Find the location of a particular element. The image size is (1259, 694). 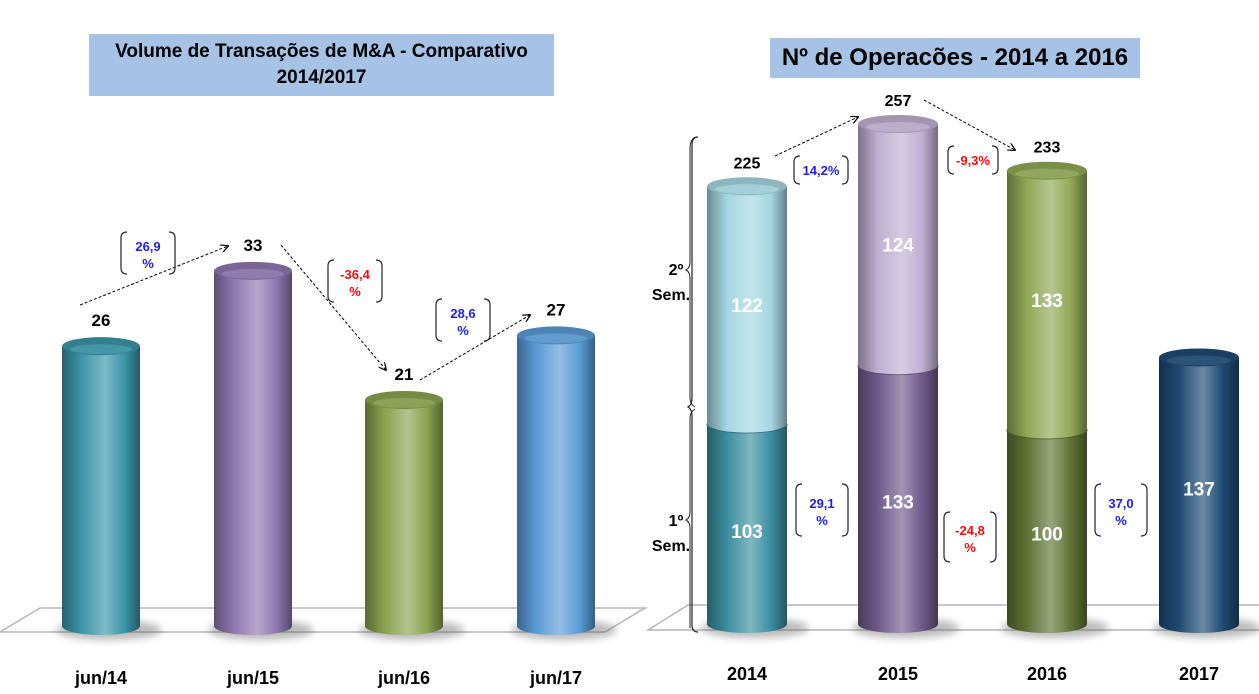

chart2-bar-2014-second-half-top-highlight is located at coordinates (747, 189).